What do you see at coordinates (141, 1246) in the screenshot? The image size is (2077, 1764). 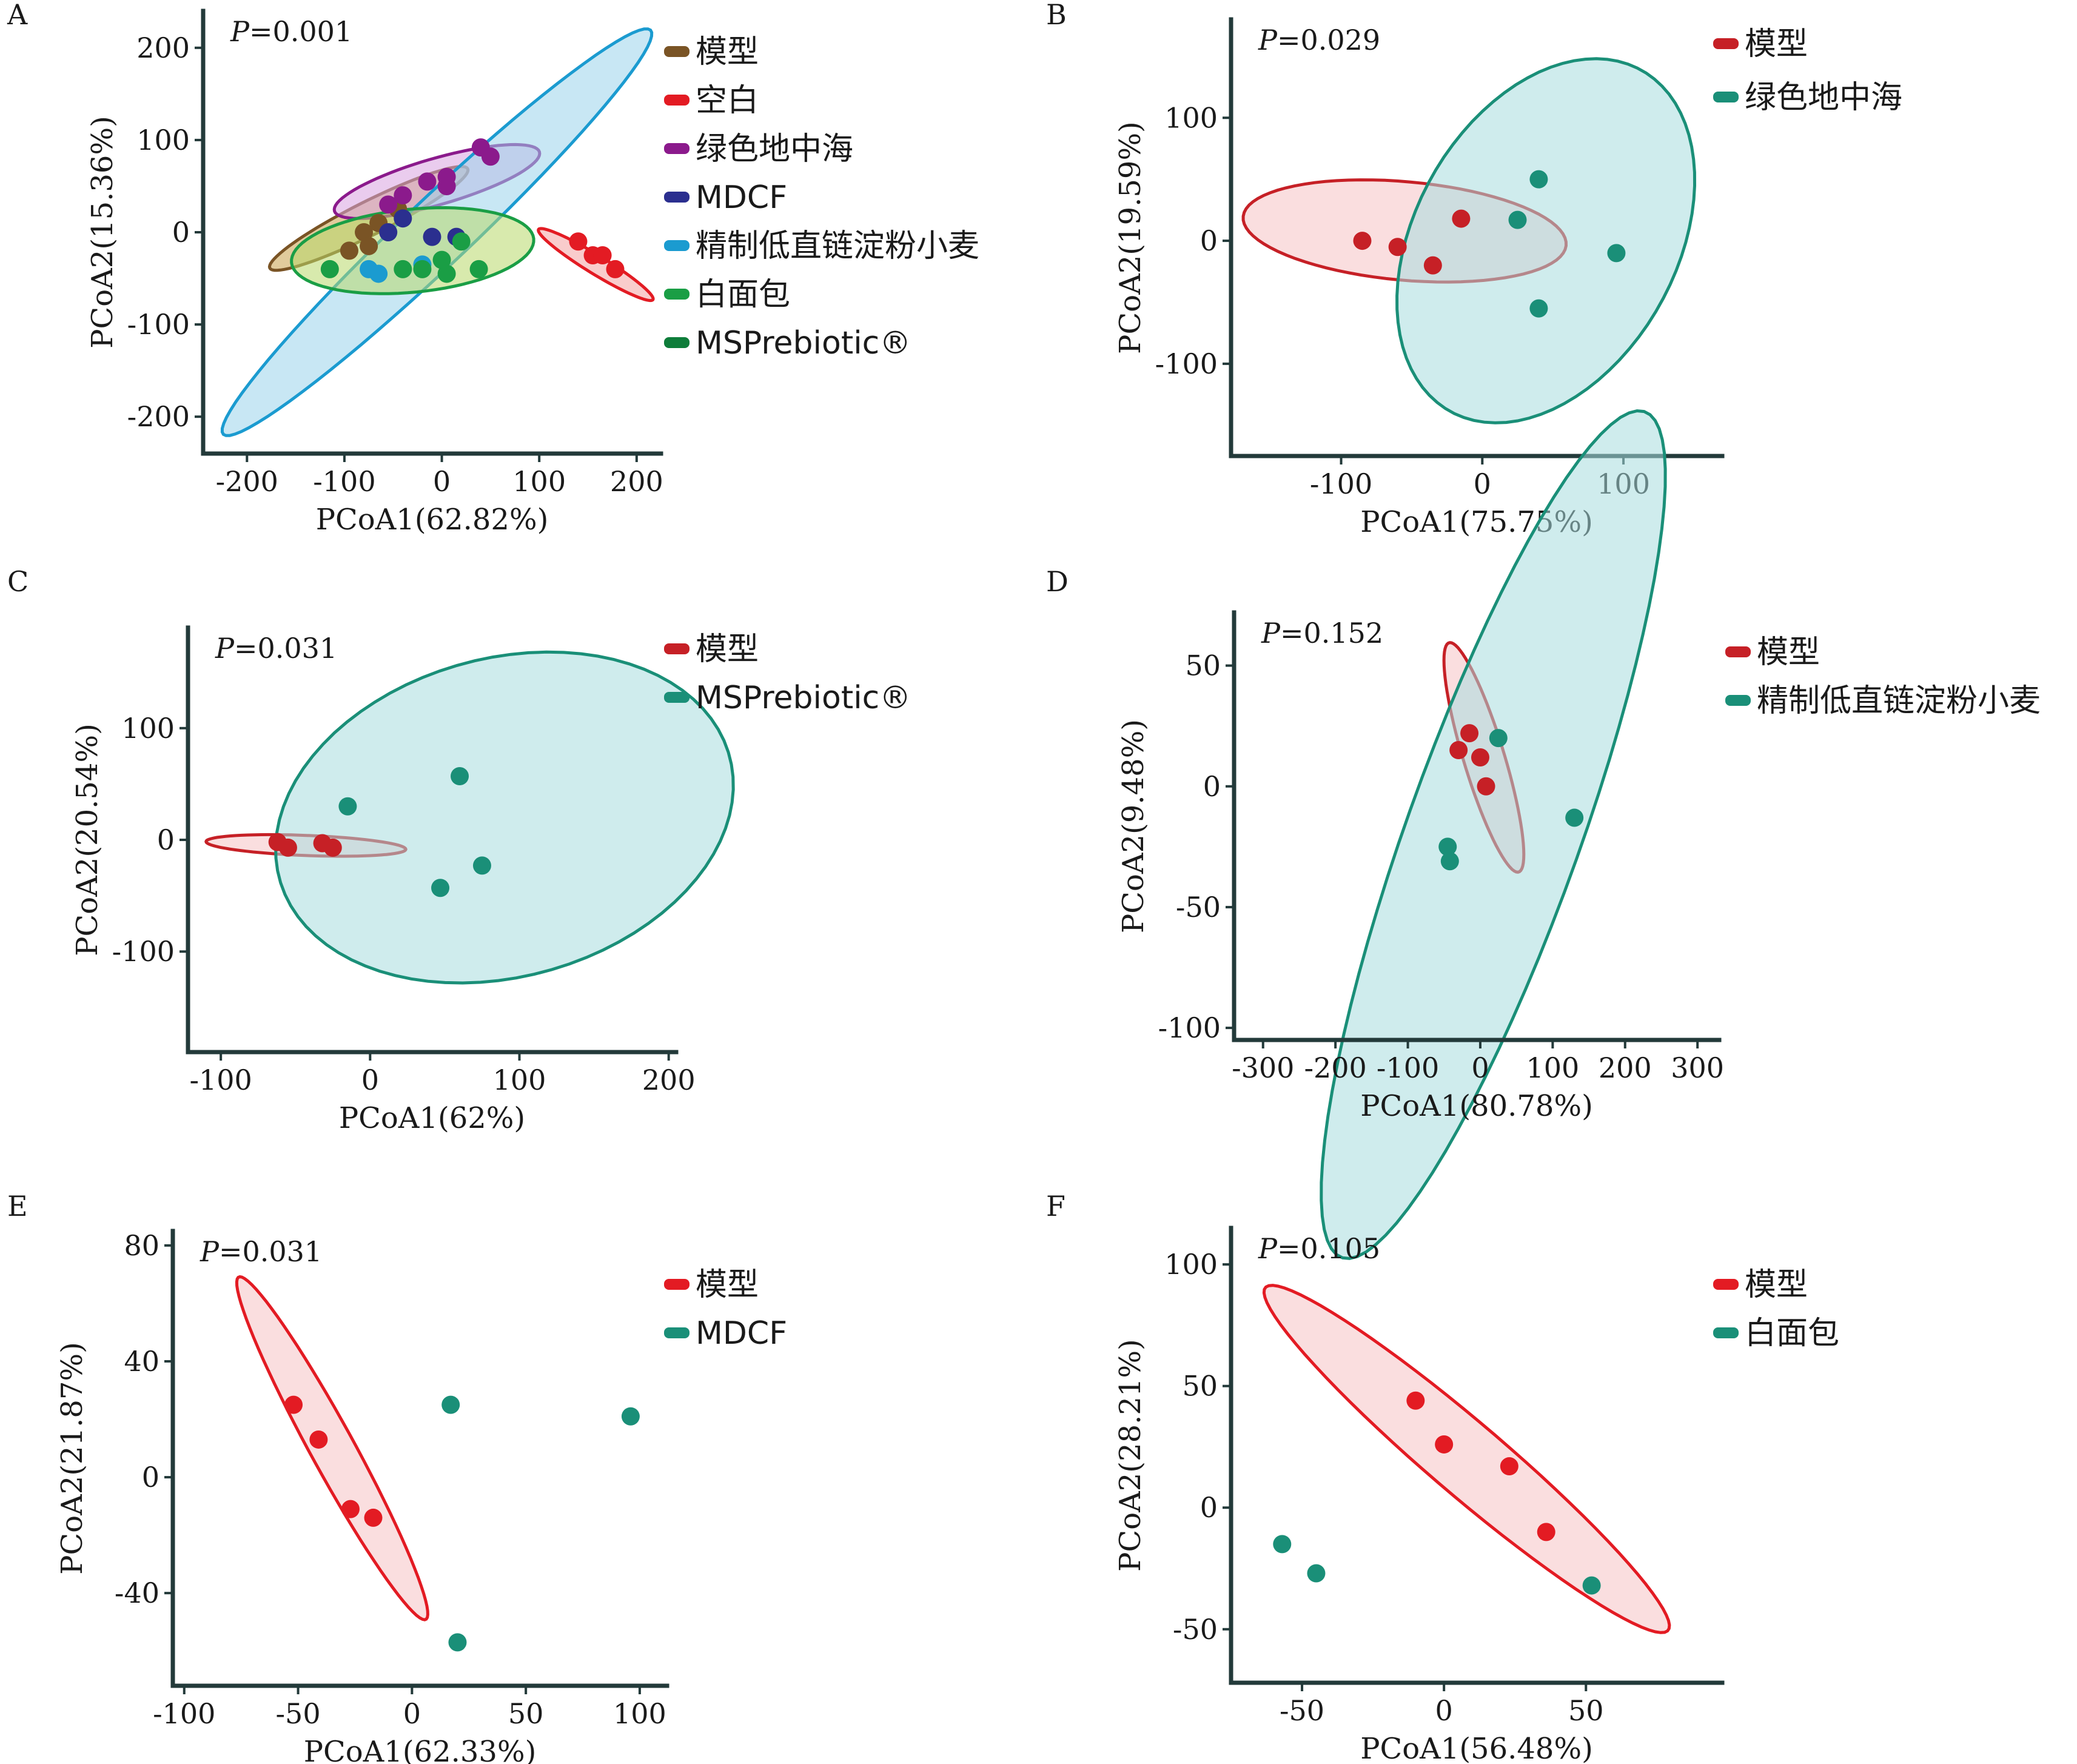 I see `y-tick-label: 80` at bounding box center [141, 1246].